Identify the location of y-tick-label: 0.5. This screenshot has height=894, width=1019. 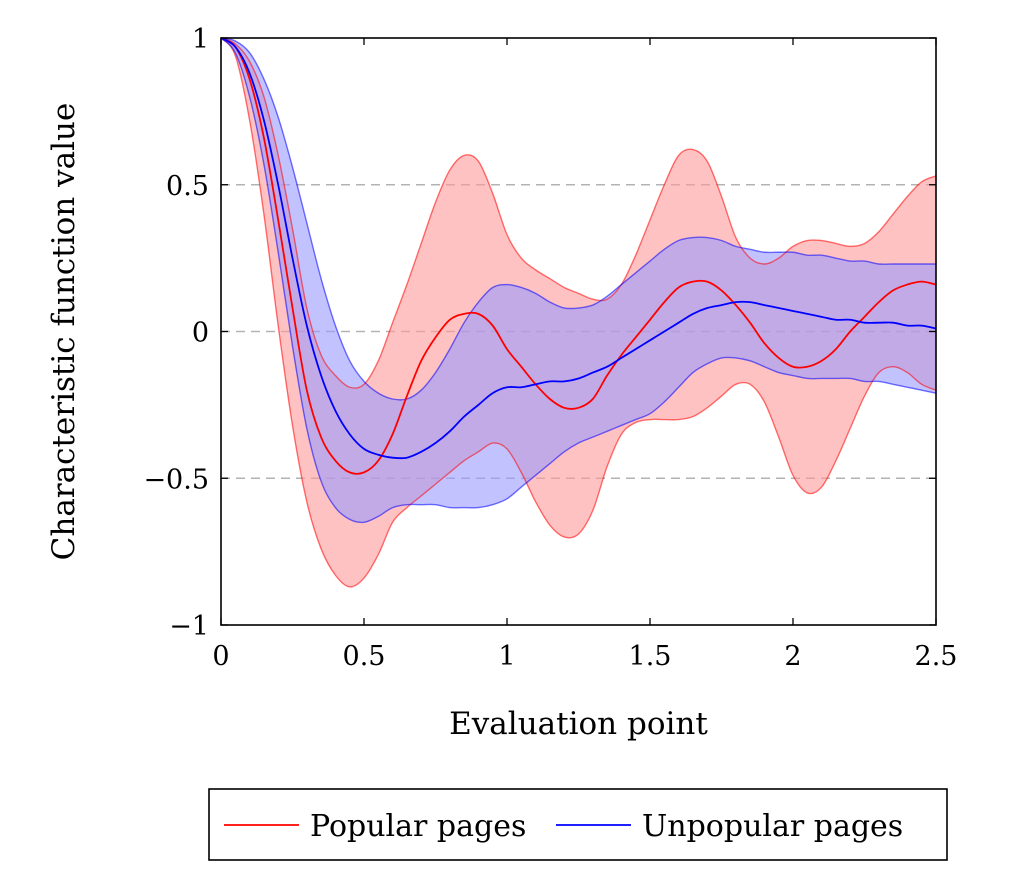
(187, 186).